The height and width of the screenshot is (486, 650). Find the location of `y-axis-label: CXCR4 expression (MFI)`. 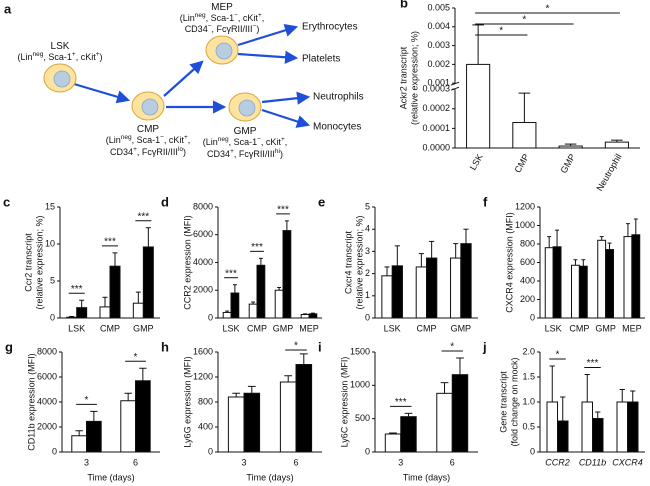

y-axis-label: CXCR4 expression (MFI) is located at coordinates (509, 262).